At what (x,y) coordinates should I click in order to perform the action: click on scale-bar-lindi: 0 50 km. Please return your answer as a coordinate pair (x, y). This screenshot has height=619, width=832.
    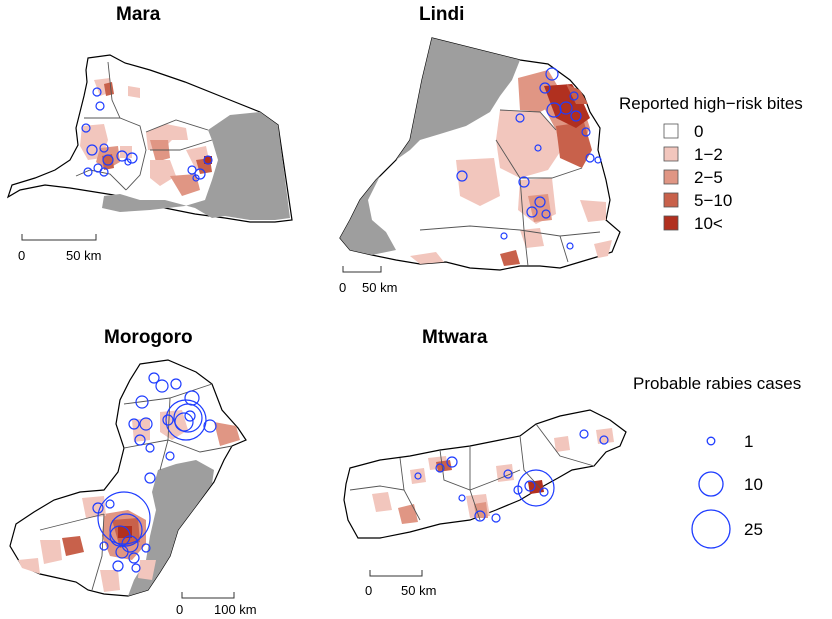
    Looking at the image, I should click on (368, 280).